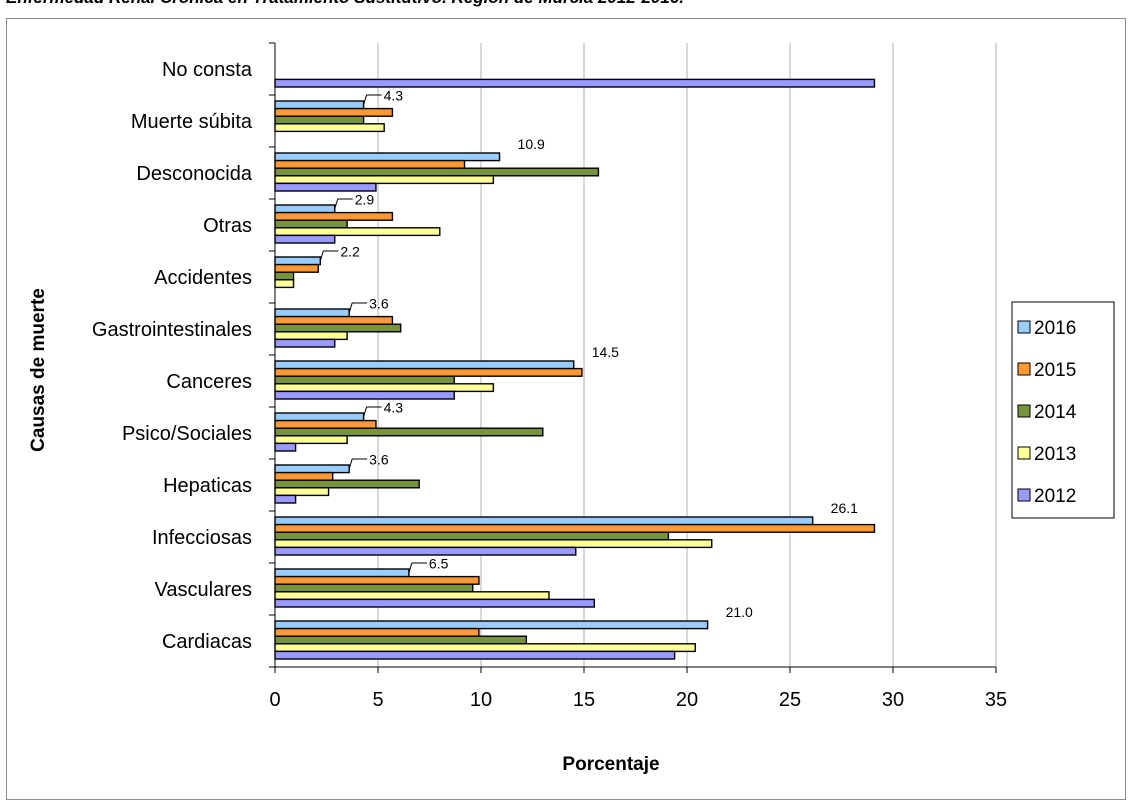 Image resolution: width=1132 pixels, height=802 pixels. I want to click on data-label: 2.9, so click(365, 200).